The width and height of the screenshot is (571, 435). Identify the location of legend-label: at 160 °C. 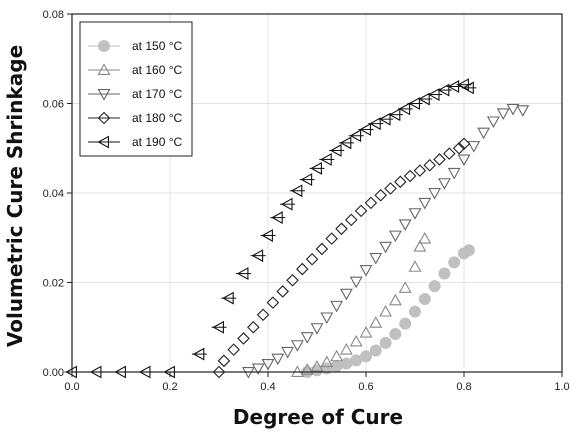
(157, 70).